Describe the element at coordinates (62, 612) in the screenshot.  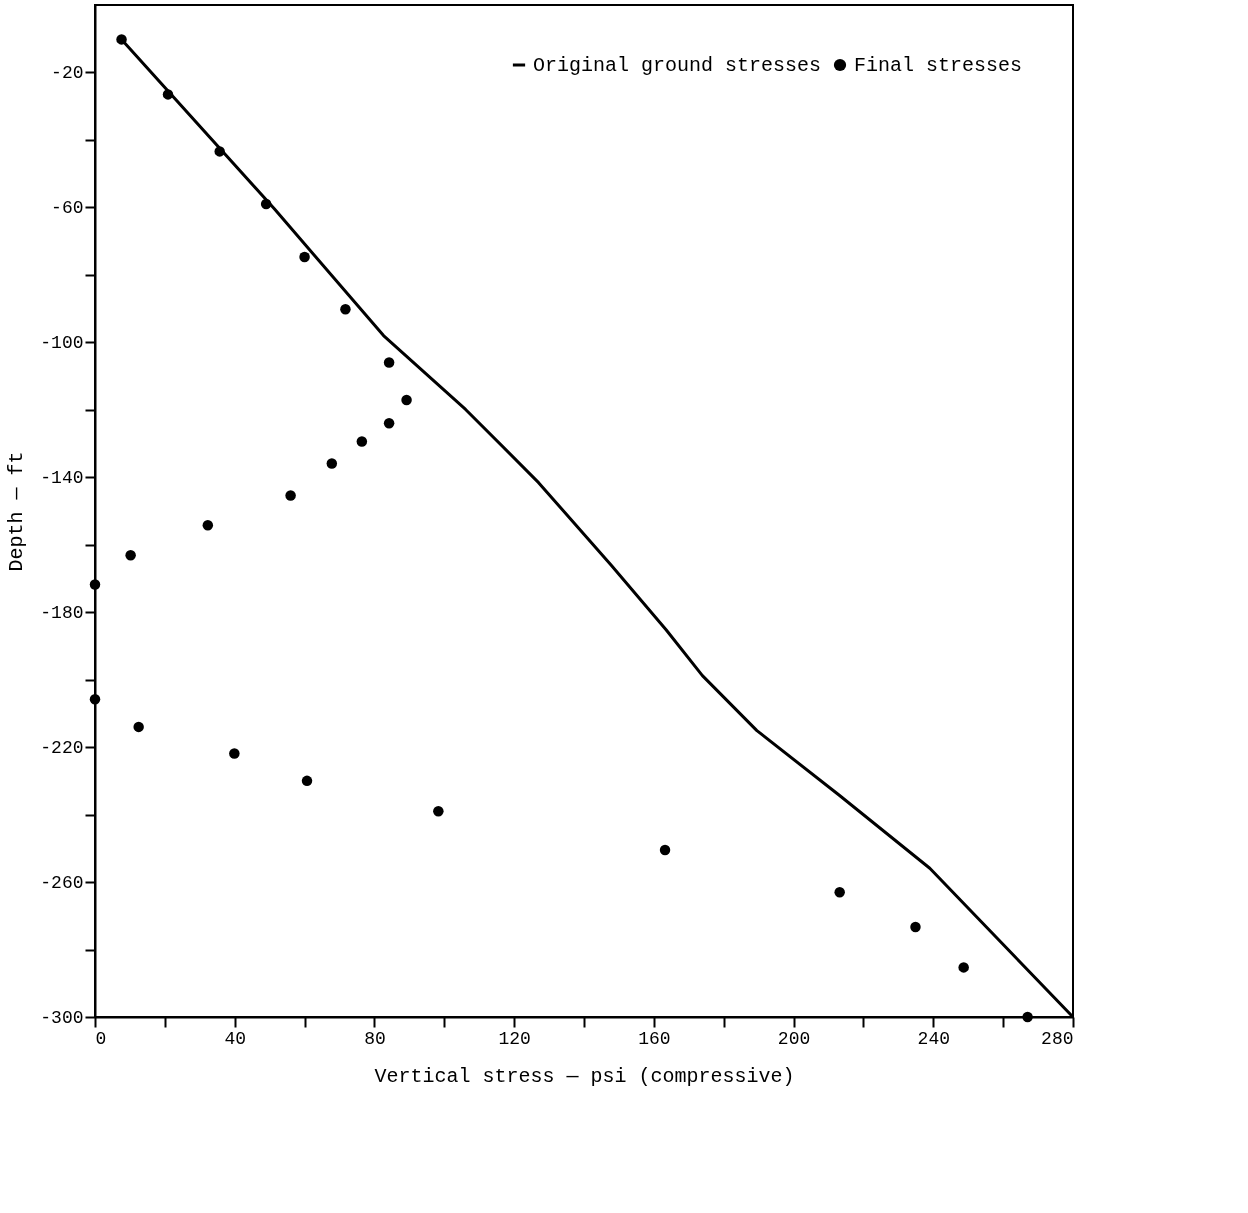
I see `y-tick-label: -180` at that location.